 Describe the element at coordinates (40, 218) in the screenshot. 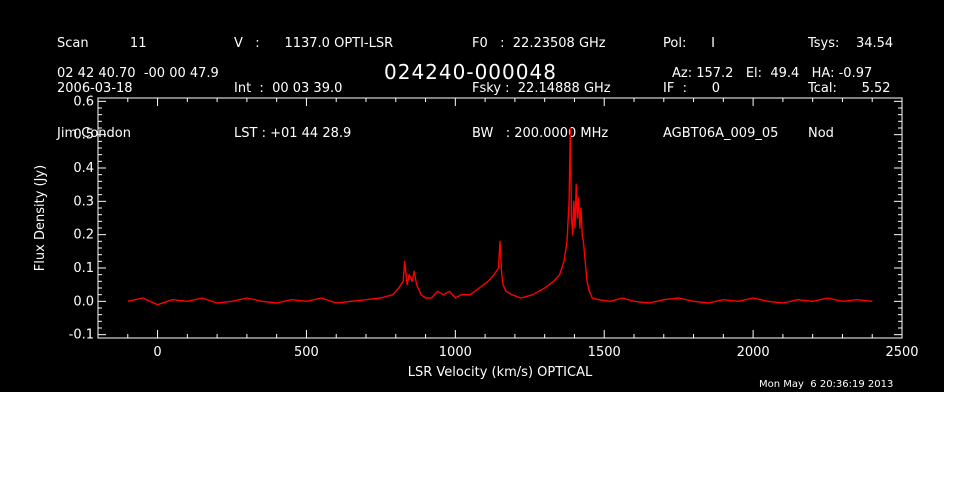

I see `y-axis-label: Flux Density (Jy)` at that location.